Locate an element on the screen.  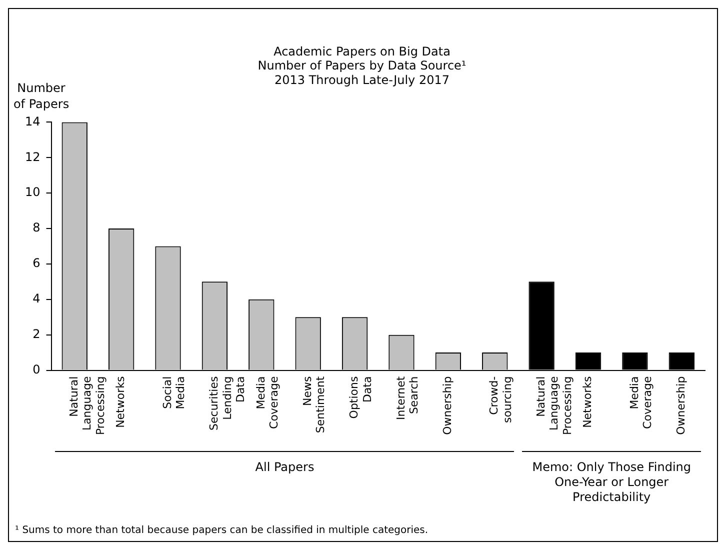
text: All Papers is located at coordinates (284, 467).